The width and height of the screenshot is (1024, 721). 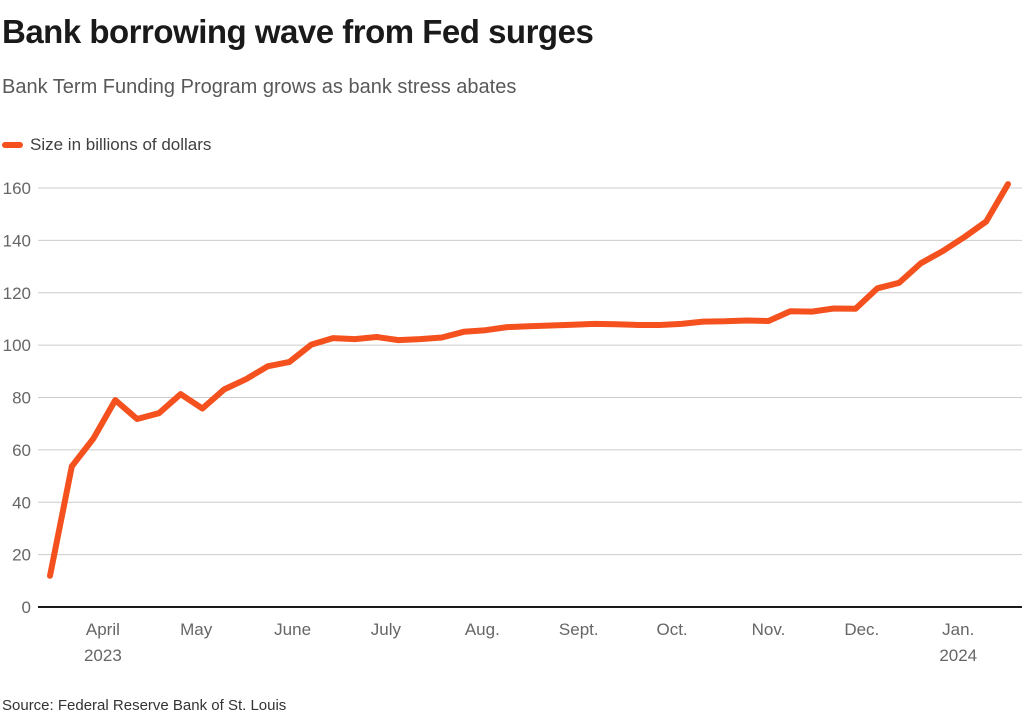 I want to click on x-axis-tick-label: Oct., so click(x=671, y=629).